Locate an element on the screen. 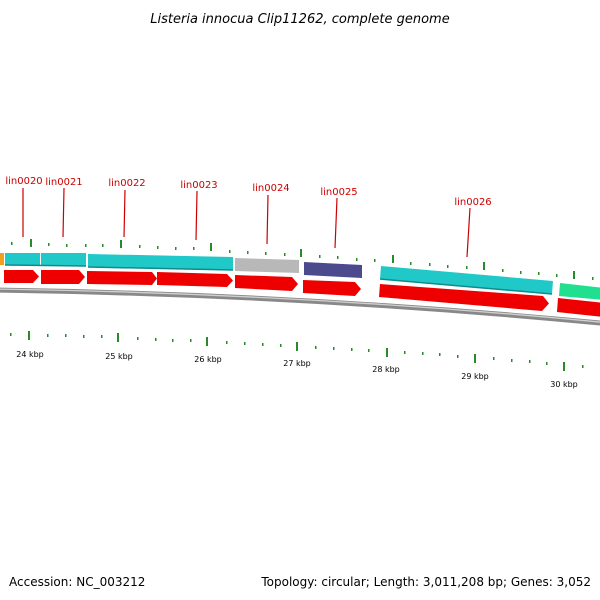 The height and width of the screenshot is (600, 600). kbp-label: 27 kbp is located at coordinates (297, 363).